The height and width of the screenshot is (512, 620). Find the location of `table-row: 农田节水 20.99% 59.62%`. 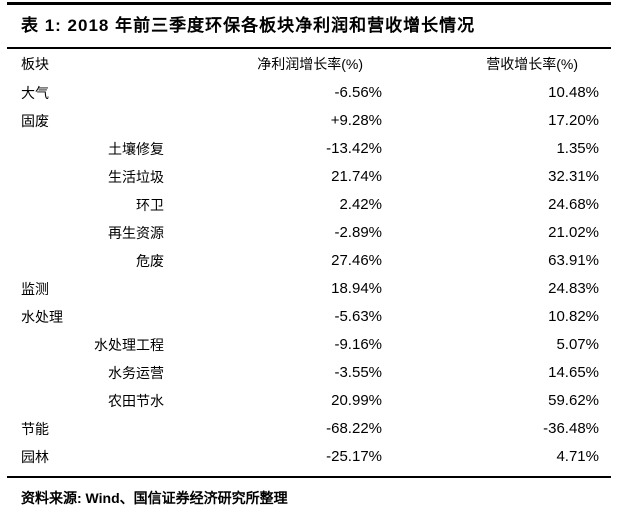

table-row: 农田节水 20.99% 59.62% is located at coordinates (309, 401).